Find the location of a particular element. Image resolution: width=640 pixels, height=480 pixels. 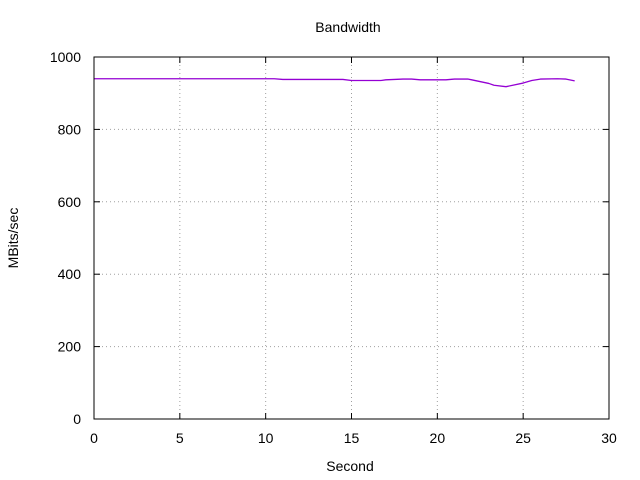

y-tick-label: 800 is located at coordinates (70, 129).